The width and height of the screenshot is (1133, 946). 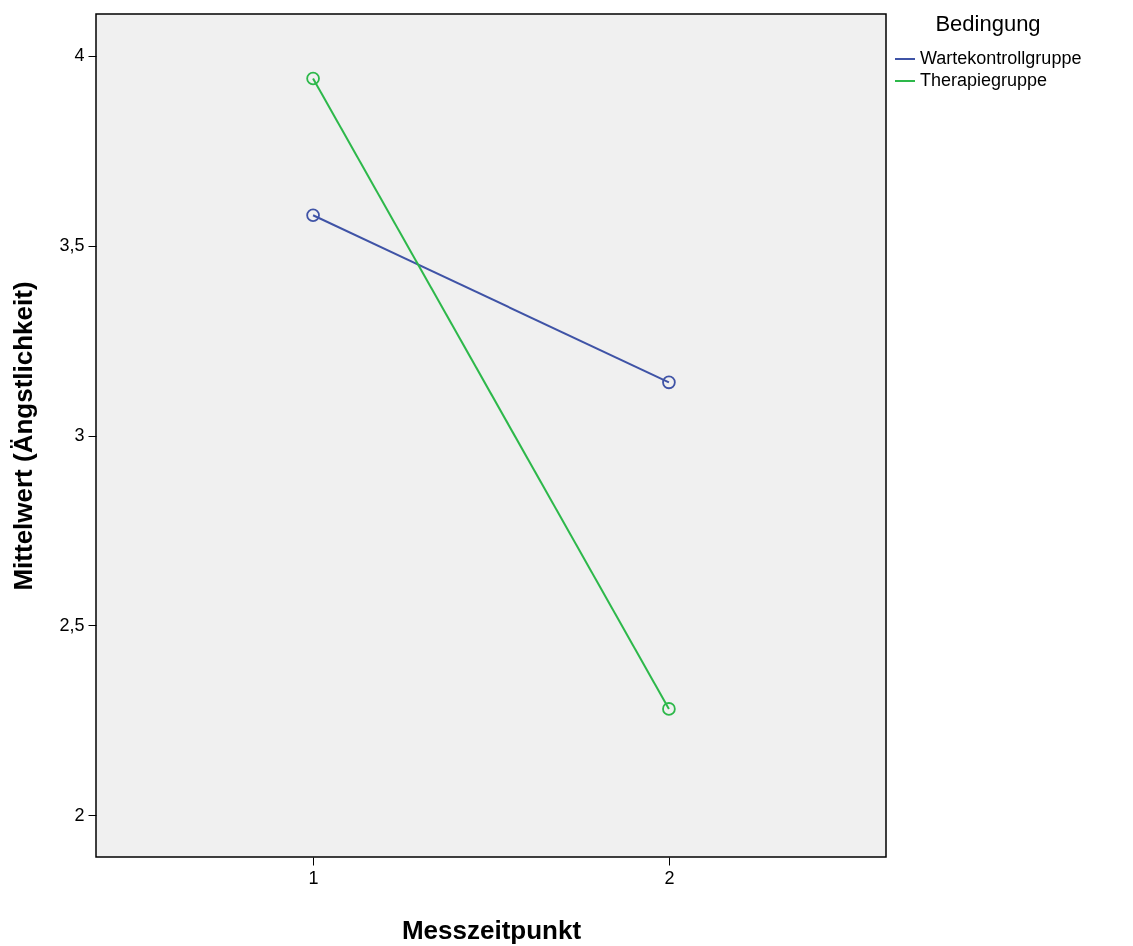 What do you see at coordinates (988, 23) in the screenshot?
I see `legend-title: Bedingung` at bounding box center [988, 23].